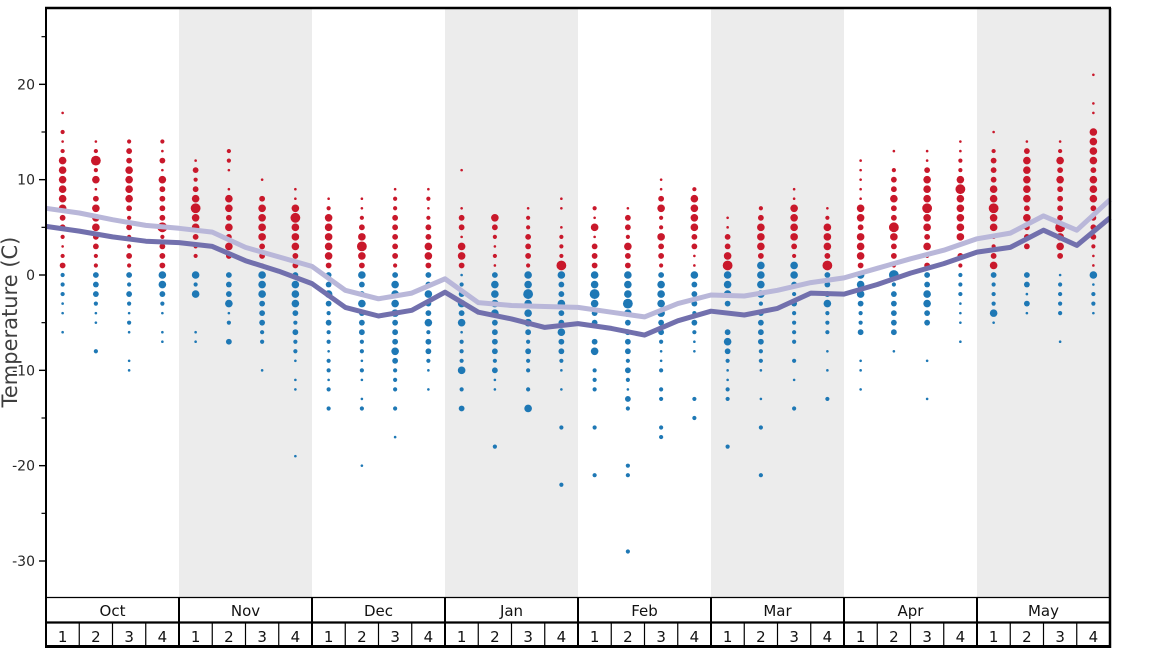 Image resolution: width=1168 pixels, height=648 pixels. Describe the element at coordinates (495, 637) in the screenshot. I see `week-label: 2` at that location.